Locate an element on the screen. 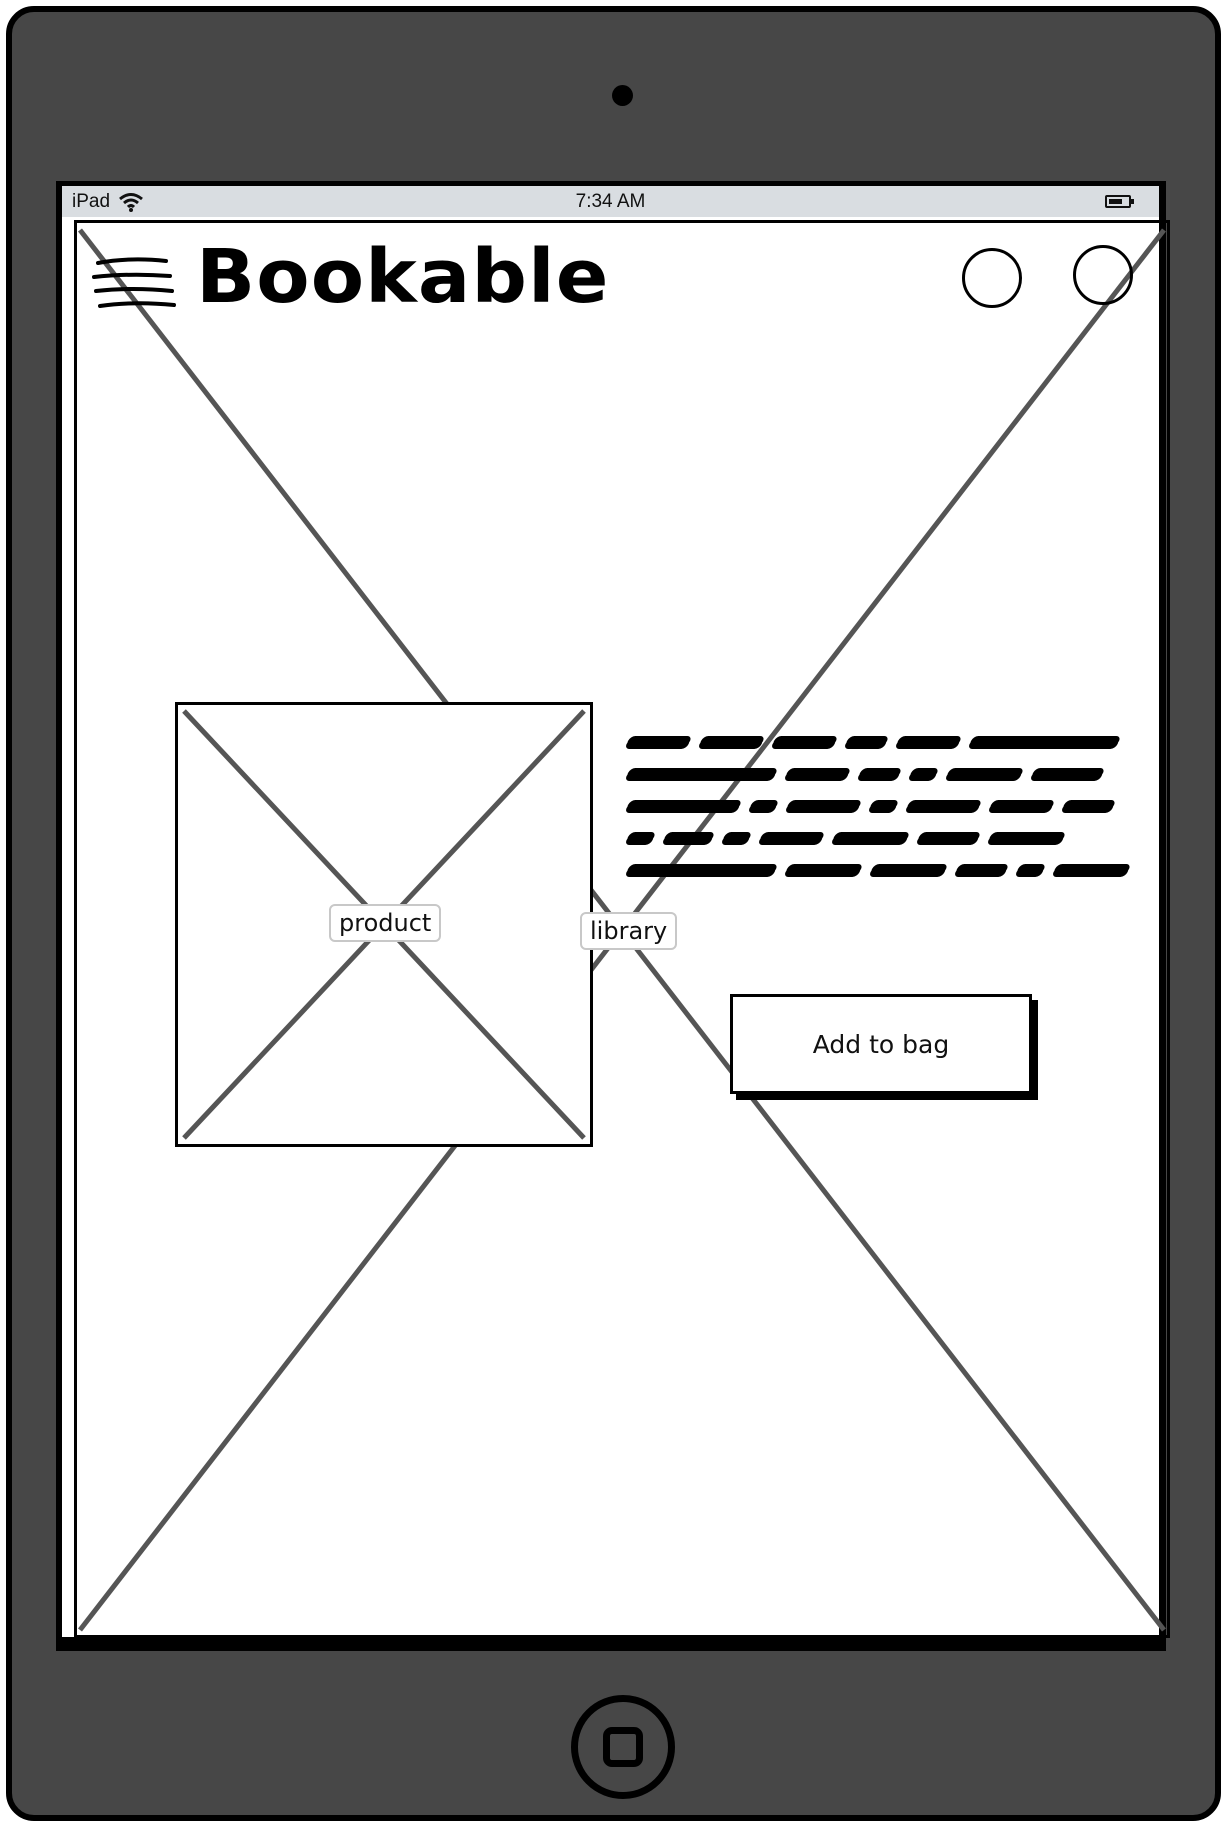  product-description-placeholder is located at coordinates (896, 805).